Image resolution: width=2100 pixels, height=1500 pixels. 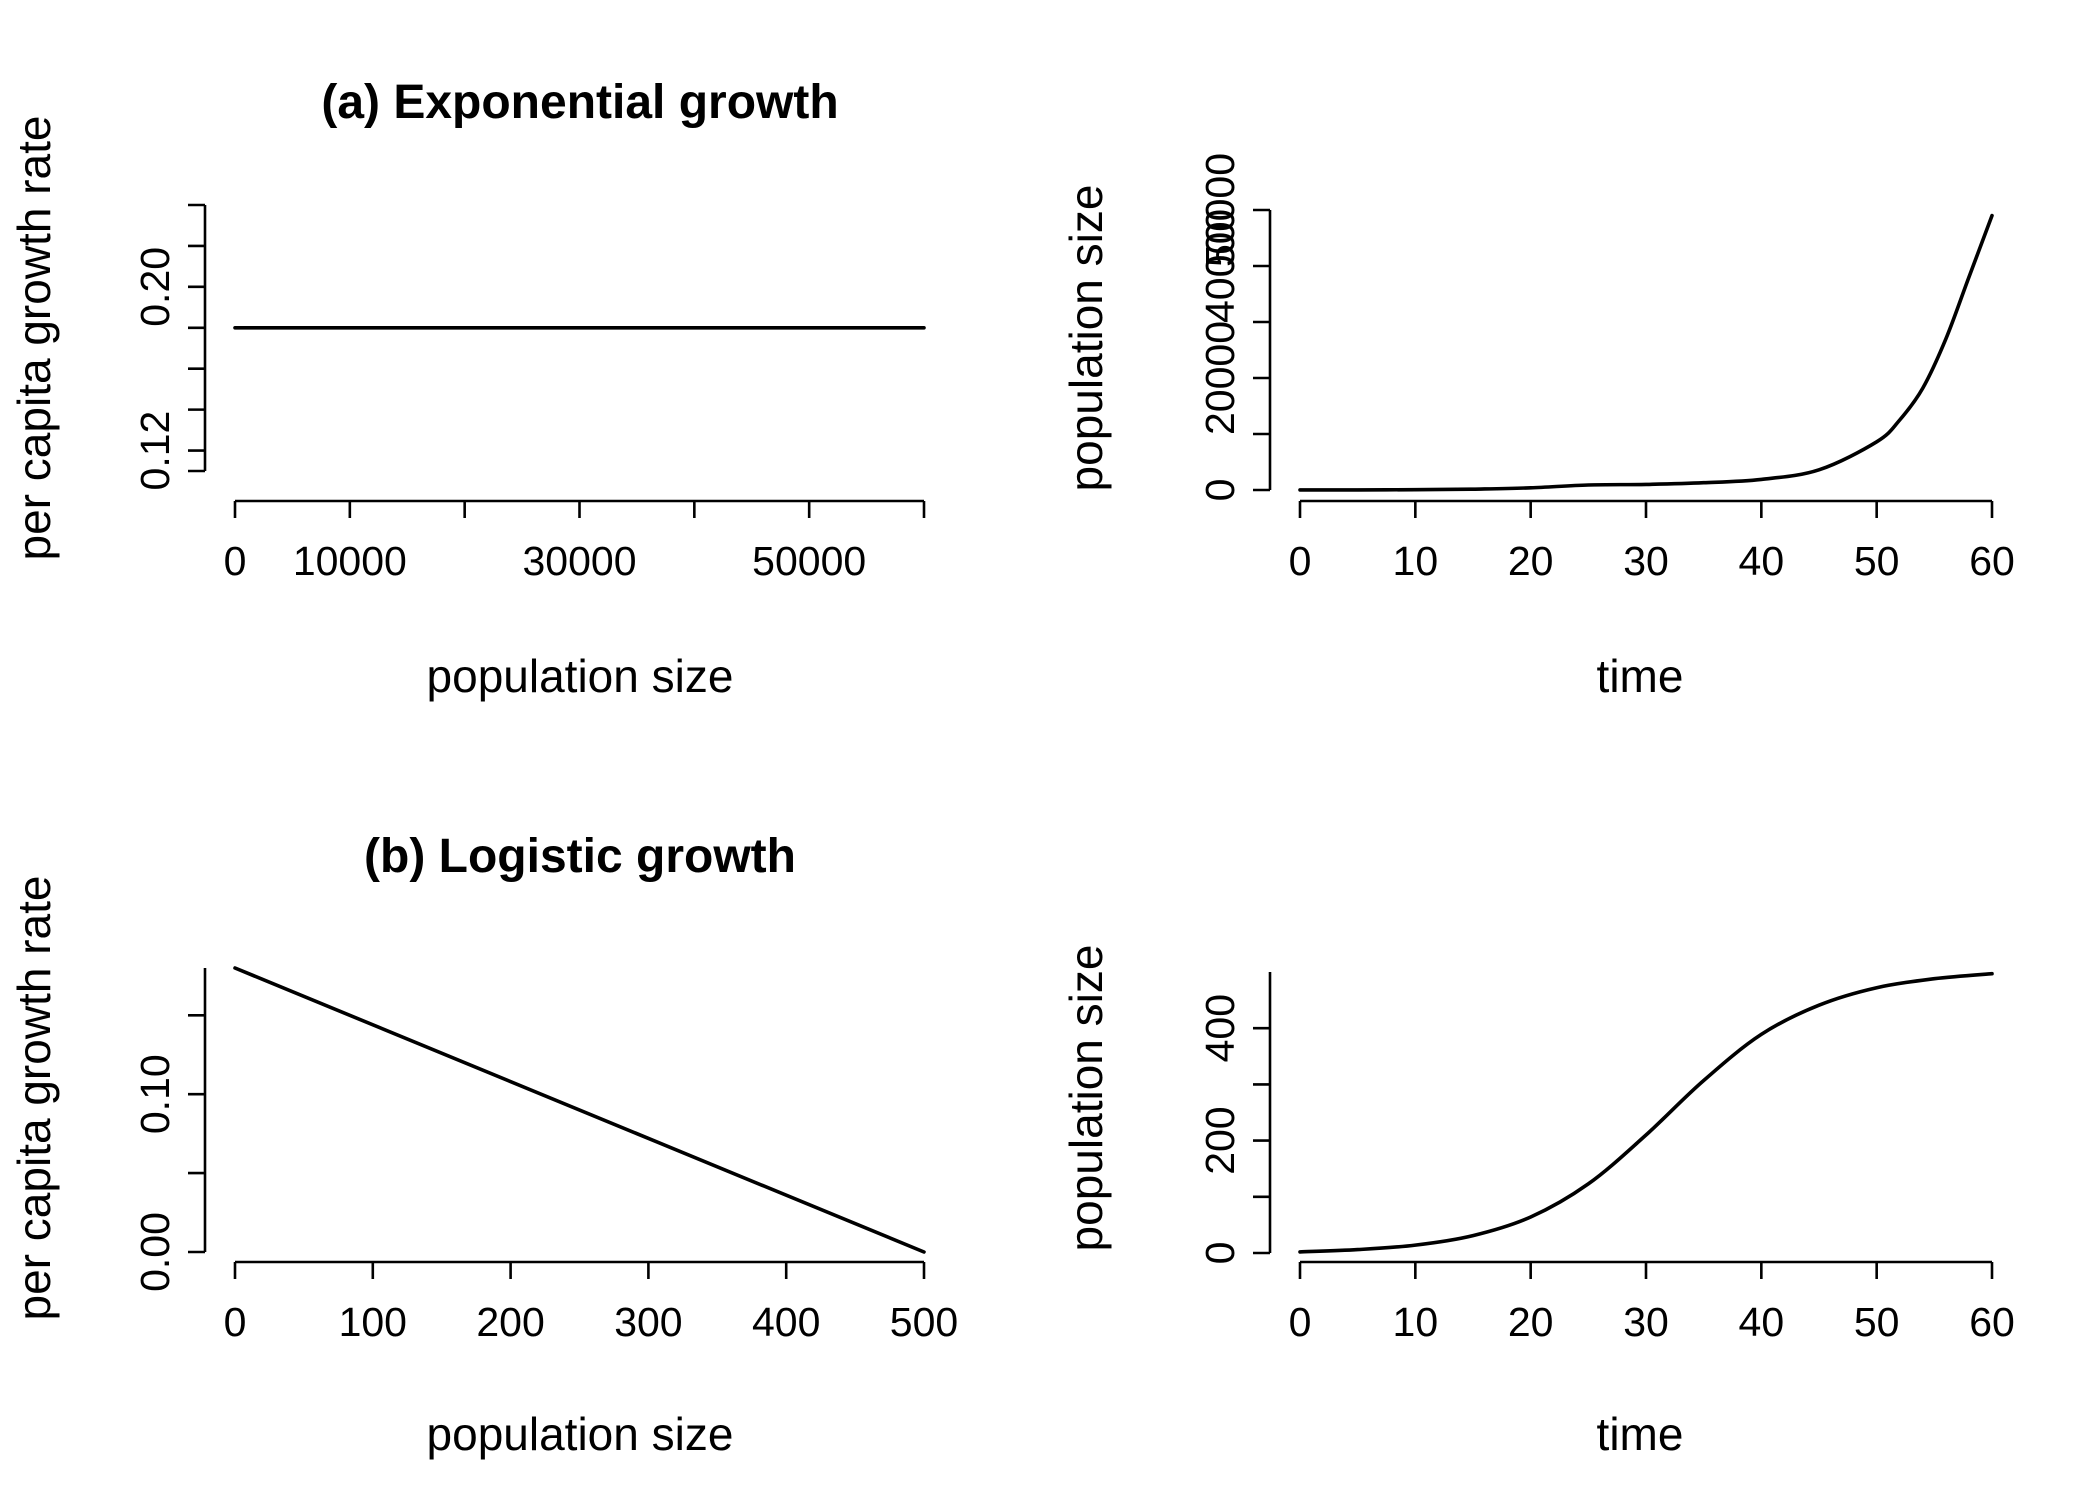 I want to click on y-tick-label: 0.12, so click(x=155, y=451).